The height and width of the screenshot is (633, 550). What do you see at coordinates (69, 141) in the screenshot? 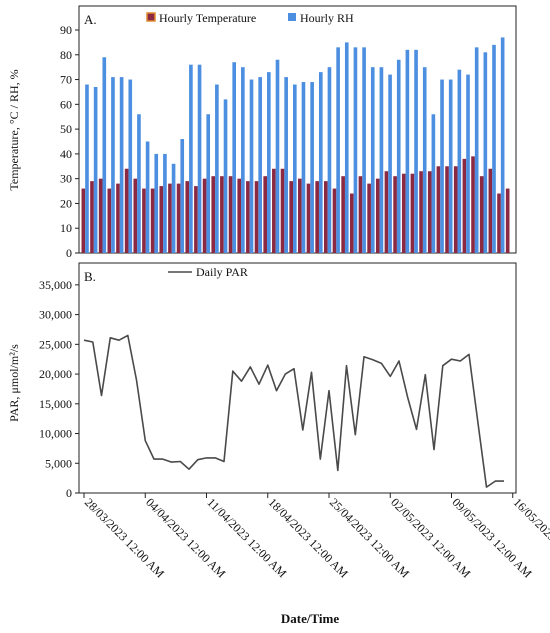
I see `panel-a-y-axis: 0 10 20 30 40 50 60 70 80 90` at bounding box center [69, 141].